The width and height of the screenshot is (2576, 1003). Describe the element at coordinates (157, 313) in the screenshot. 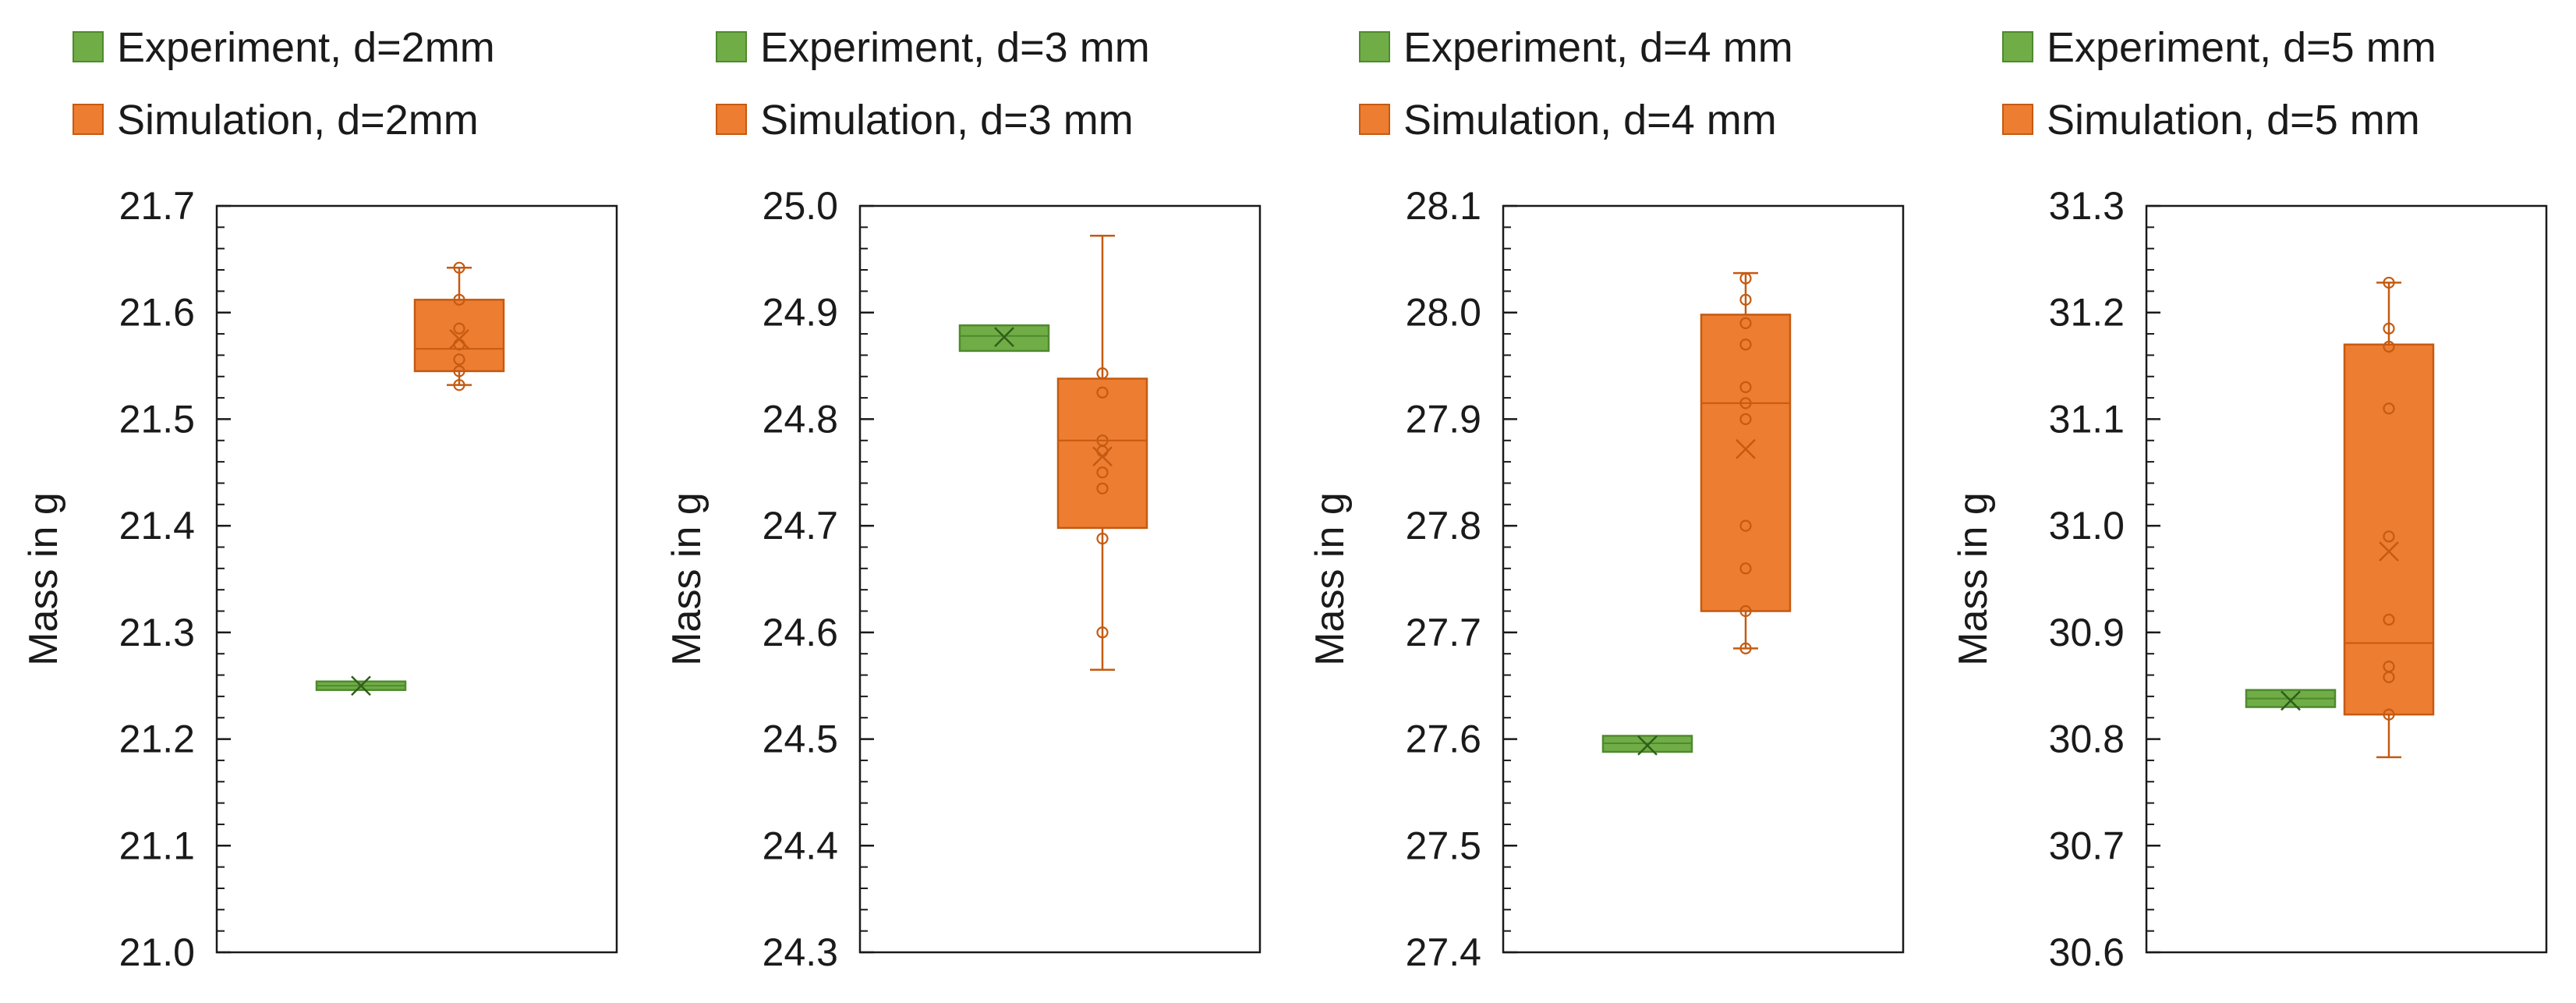

I see `y-tick-label: 21.6` at that location.